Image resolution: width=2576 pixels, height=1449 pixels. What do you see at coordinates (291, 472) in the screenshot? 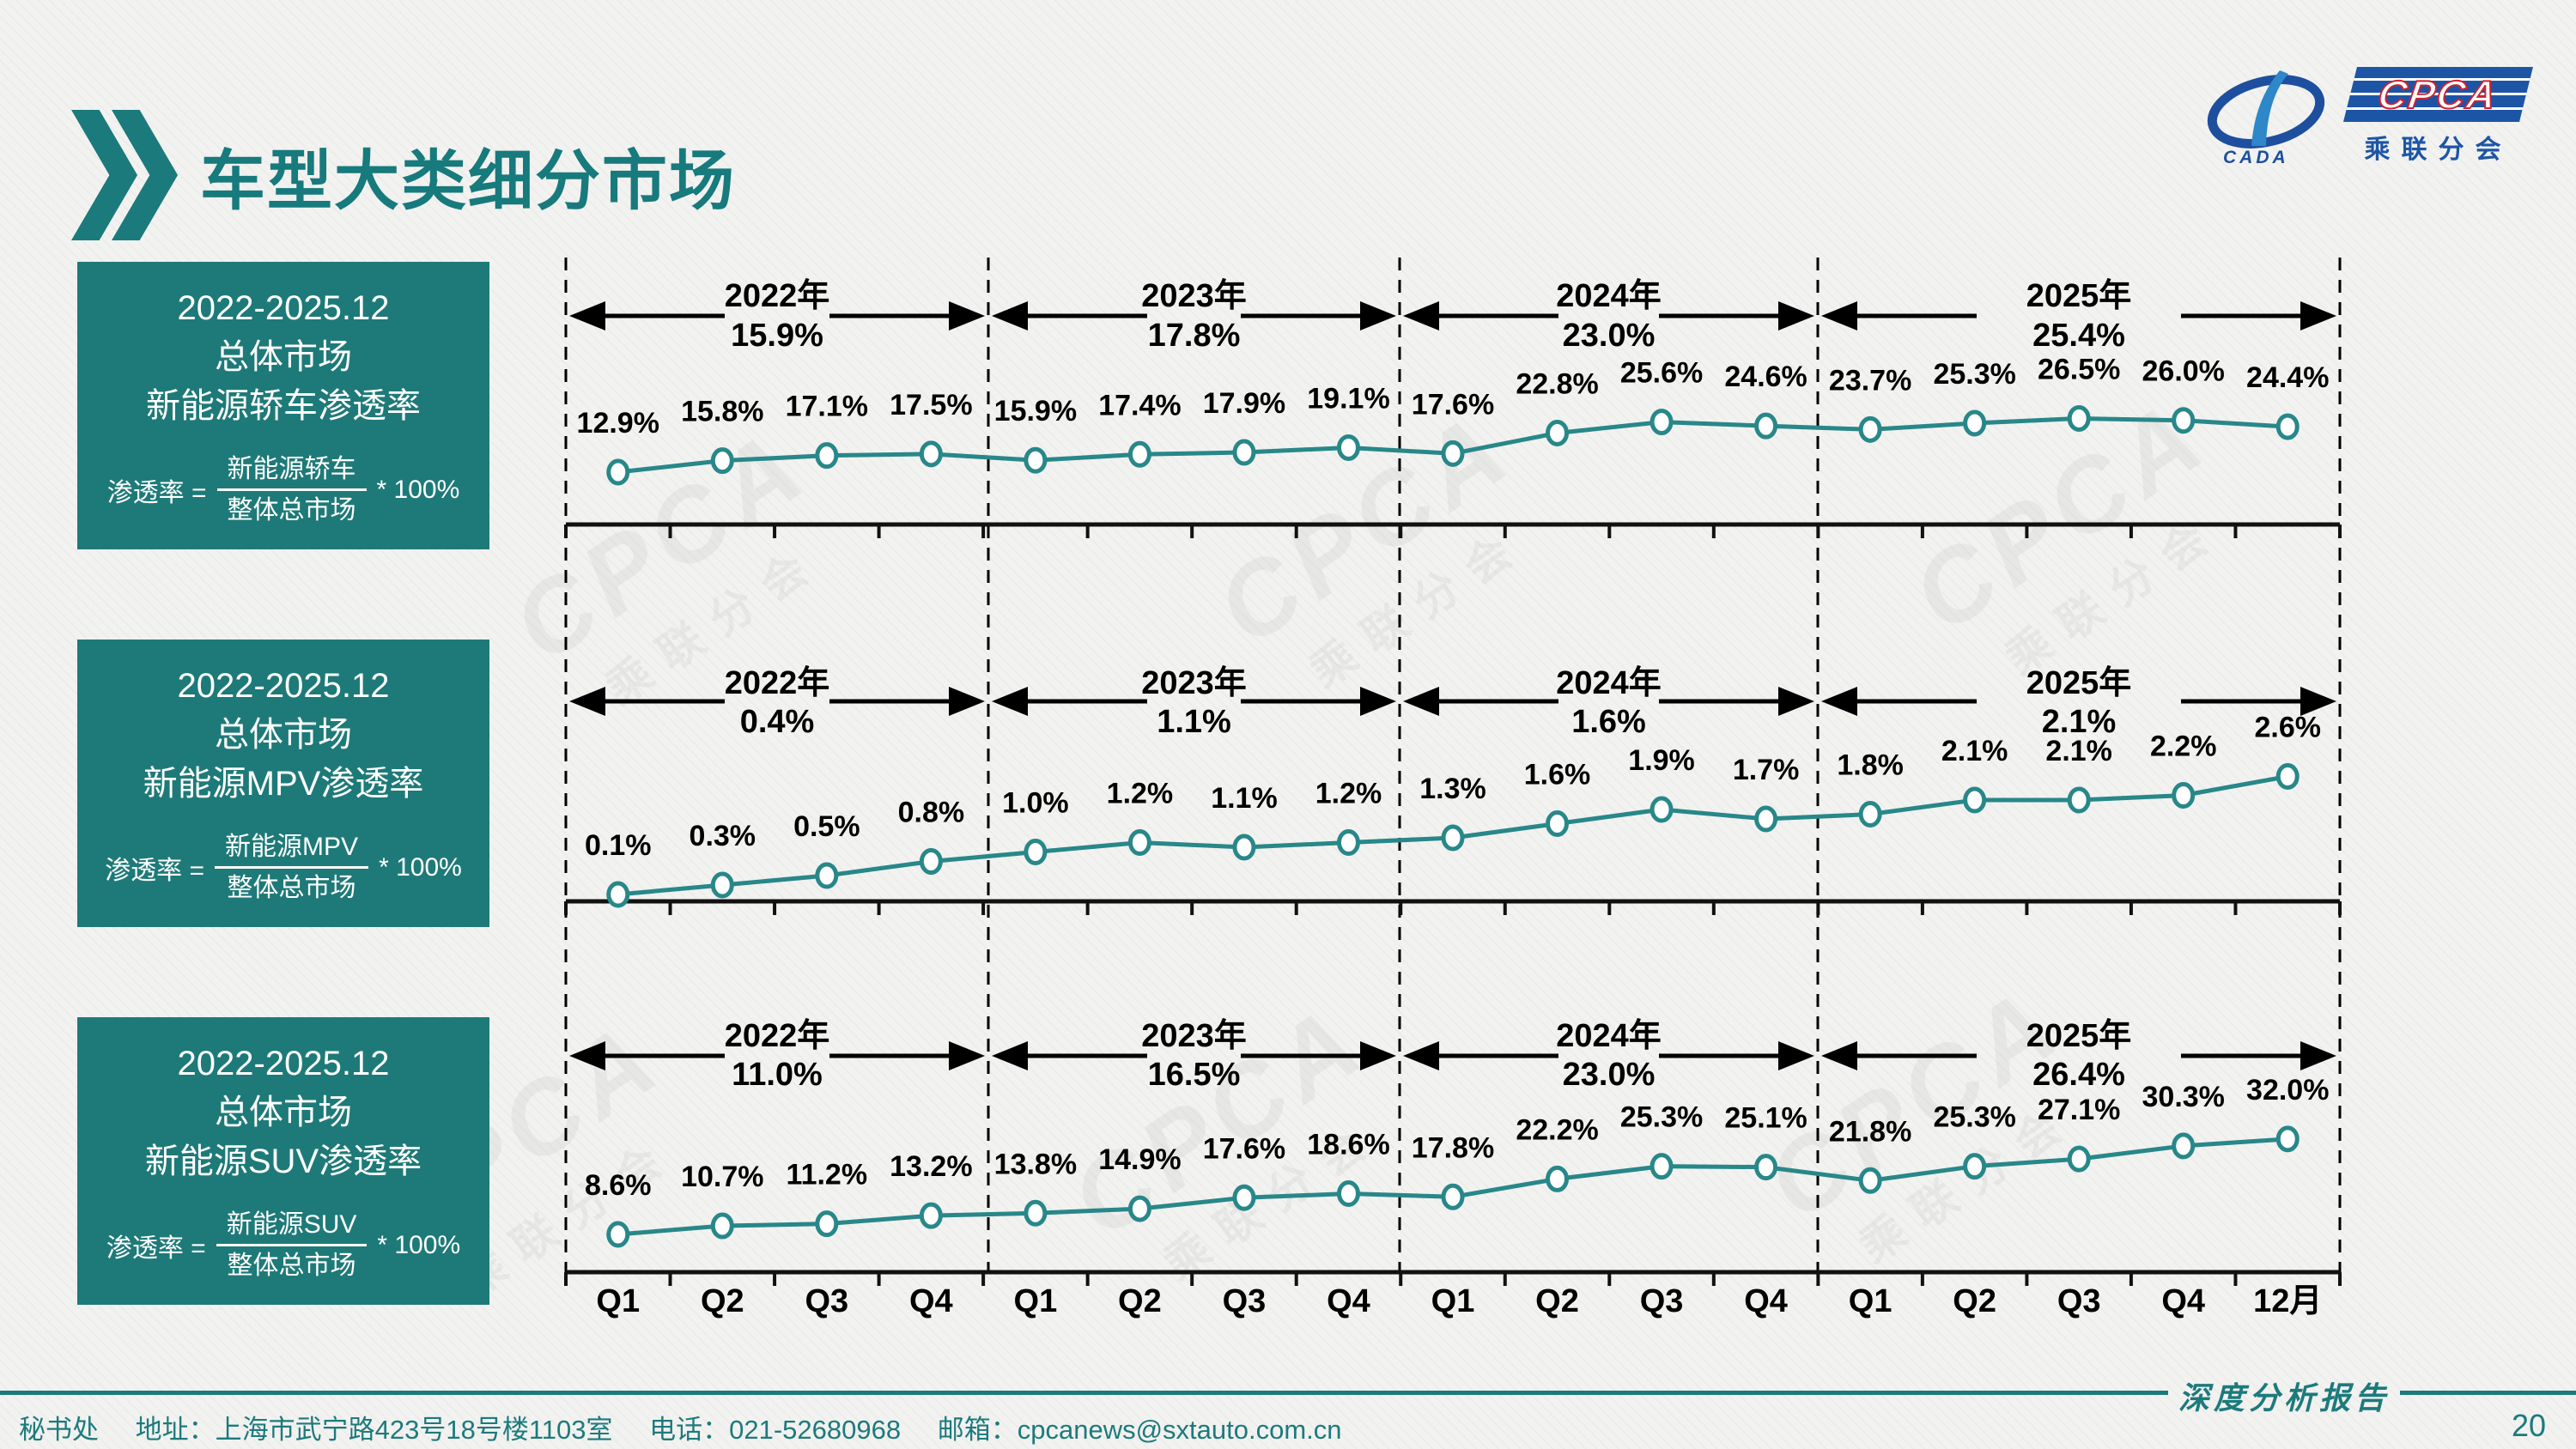
I see `formula-numerator: 新能源轿车` at bounding box center [291, 472].